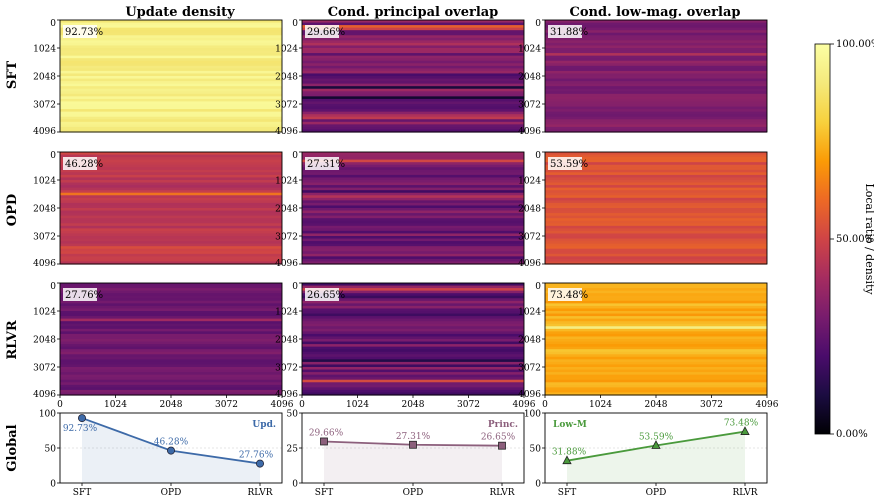 Image resolution: width=874 pixels, height=499 pixels. Describe the element at coordinates (567, 493) in the screenshot. I see `x-tick-label: SFT` at that location.